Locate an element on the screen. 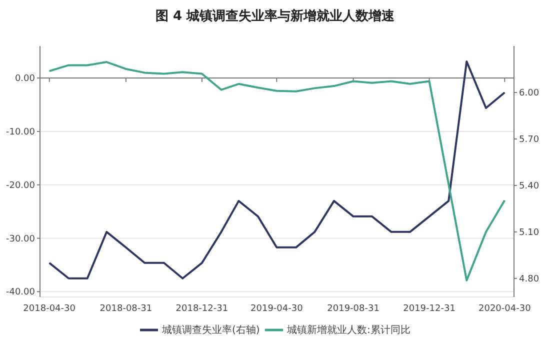  y2-tick-label: 5.40 is located at coordinates (529, 186).